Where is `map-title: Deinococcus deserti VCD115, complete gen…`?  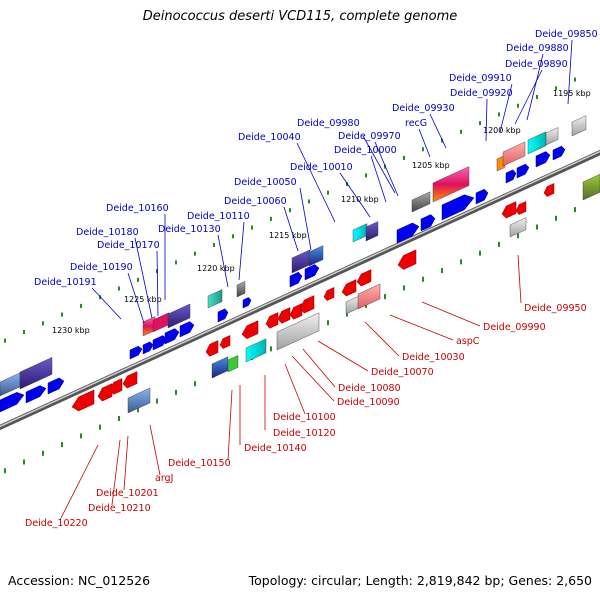 map-title: Deinococcus deserti VCD115, complete gen… is located at coordinates (300, 16).